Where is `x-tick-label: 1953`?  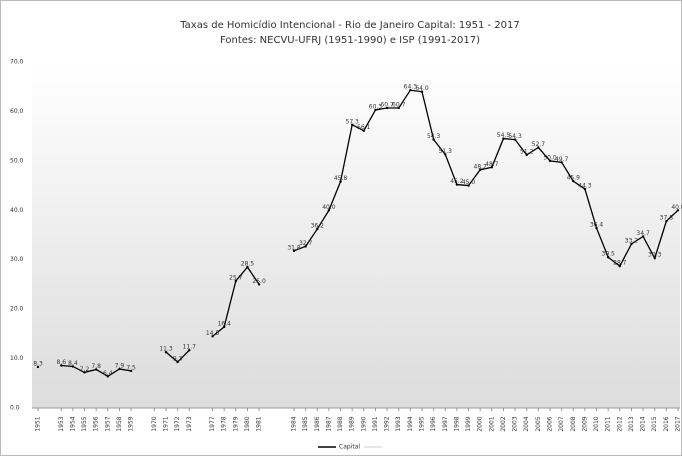
x-tick-label: 1953 is located at coordinates (61, 423).